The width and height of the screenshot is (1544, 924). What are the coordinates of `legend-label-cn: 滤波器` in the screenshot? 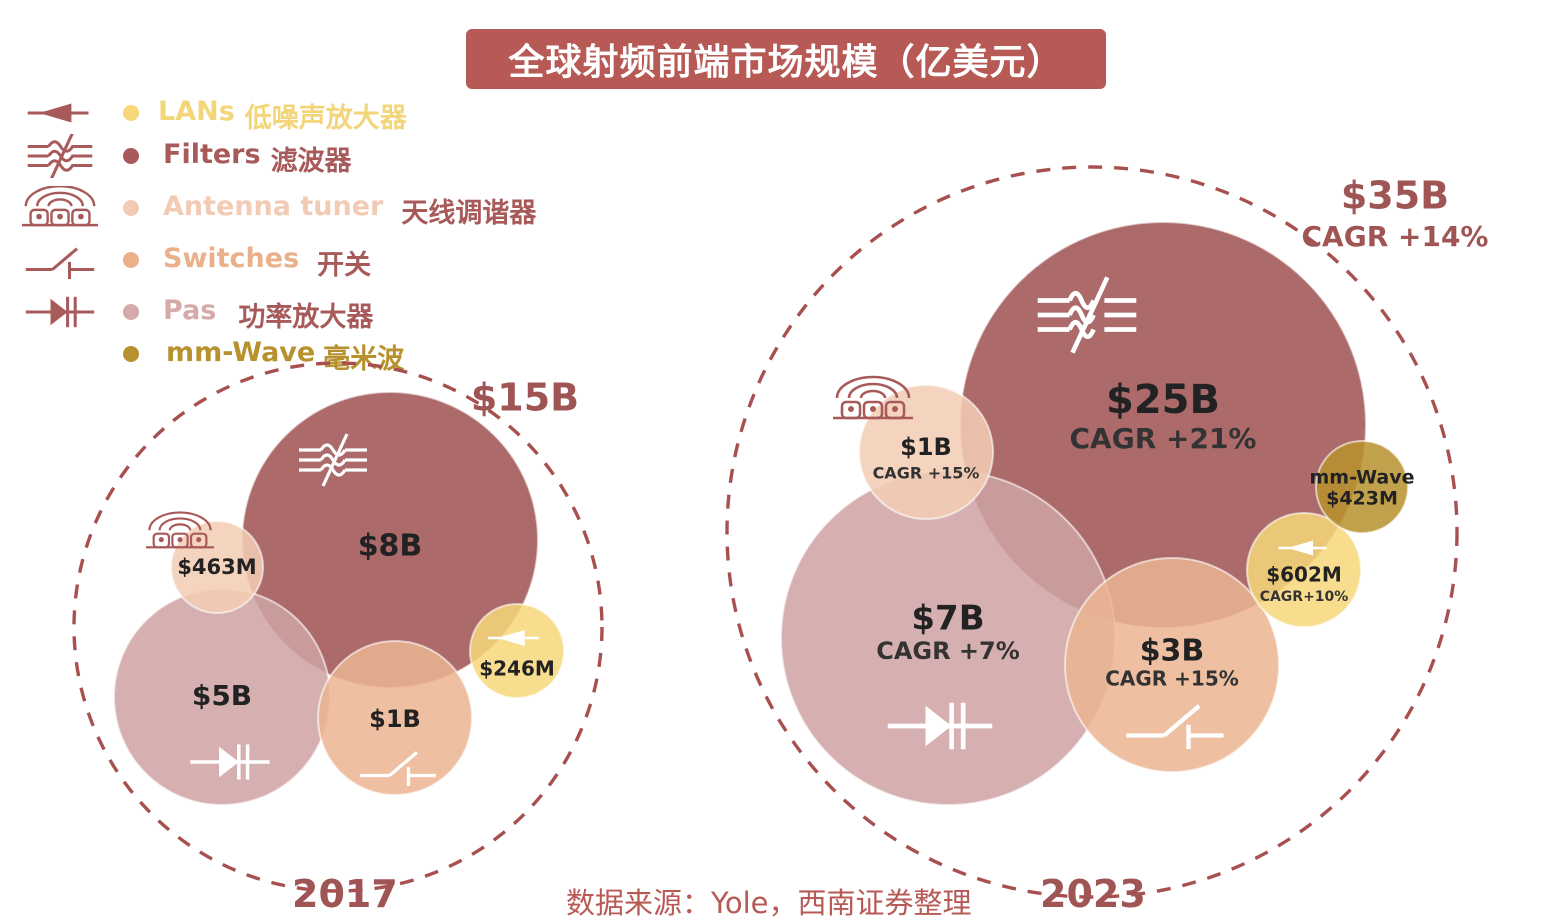 It's located at (311, 161).